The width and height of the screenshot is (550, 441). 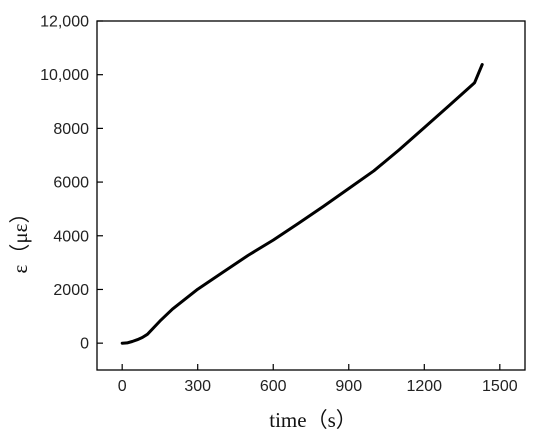 What do you see at coordinates (20, 238) in the screenshot?
I see `y-axis-label: ε（με）` at bounding box center [20, 238].